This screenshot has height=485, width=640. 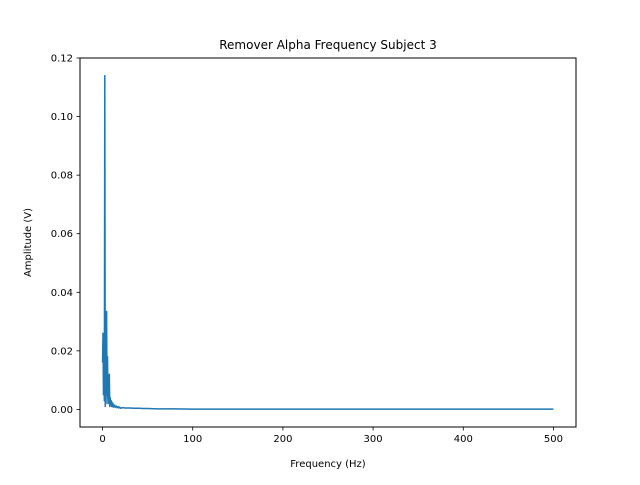 What do you see at coordinates (62, 293) in the screenshot?
I see `y-tick-label: 0.04` at bounding box center [62, 293].